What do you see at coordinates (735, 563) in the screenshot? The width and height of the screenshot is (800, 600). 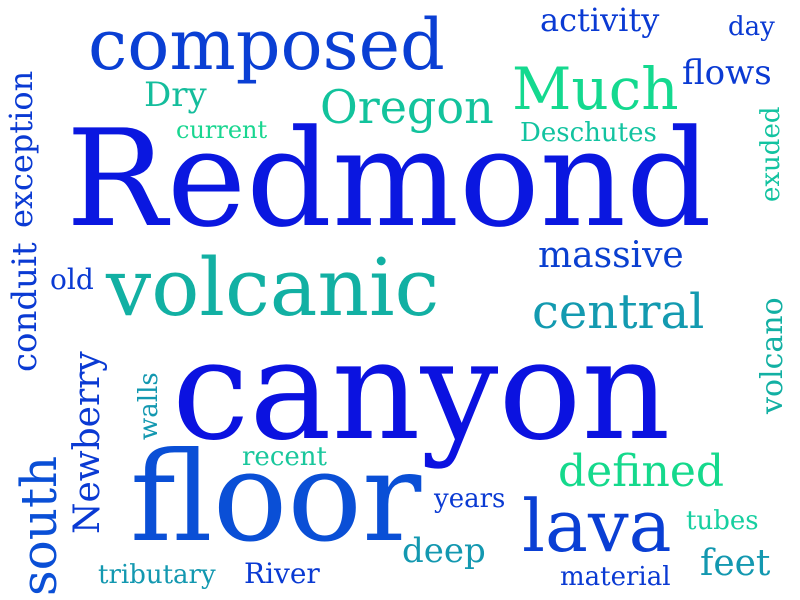 I see `word-feet: feet` at bounding box center [735, 563].